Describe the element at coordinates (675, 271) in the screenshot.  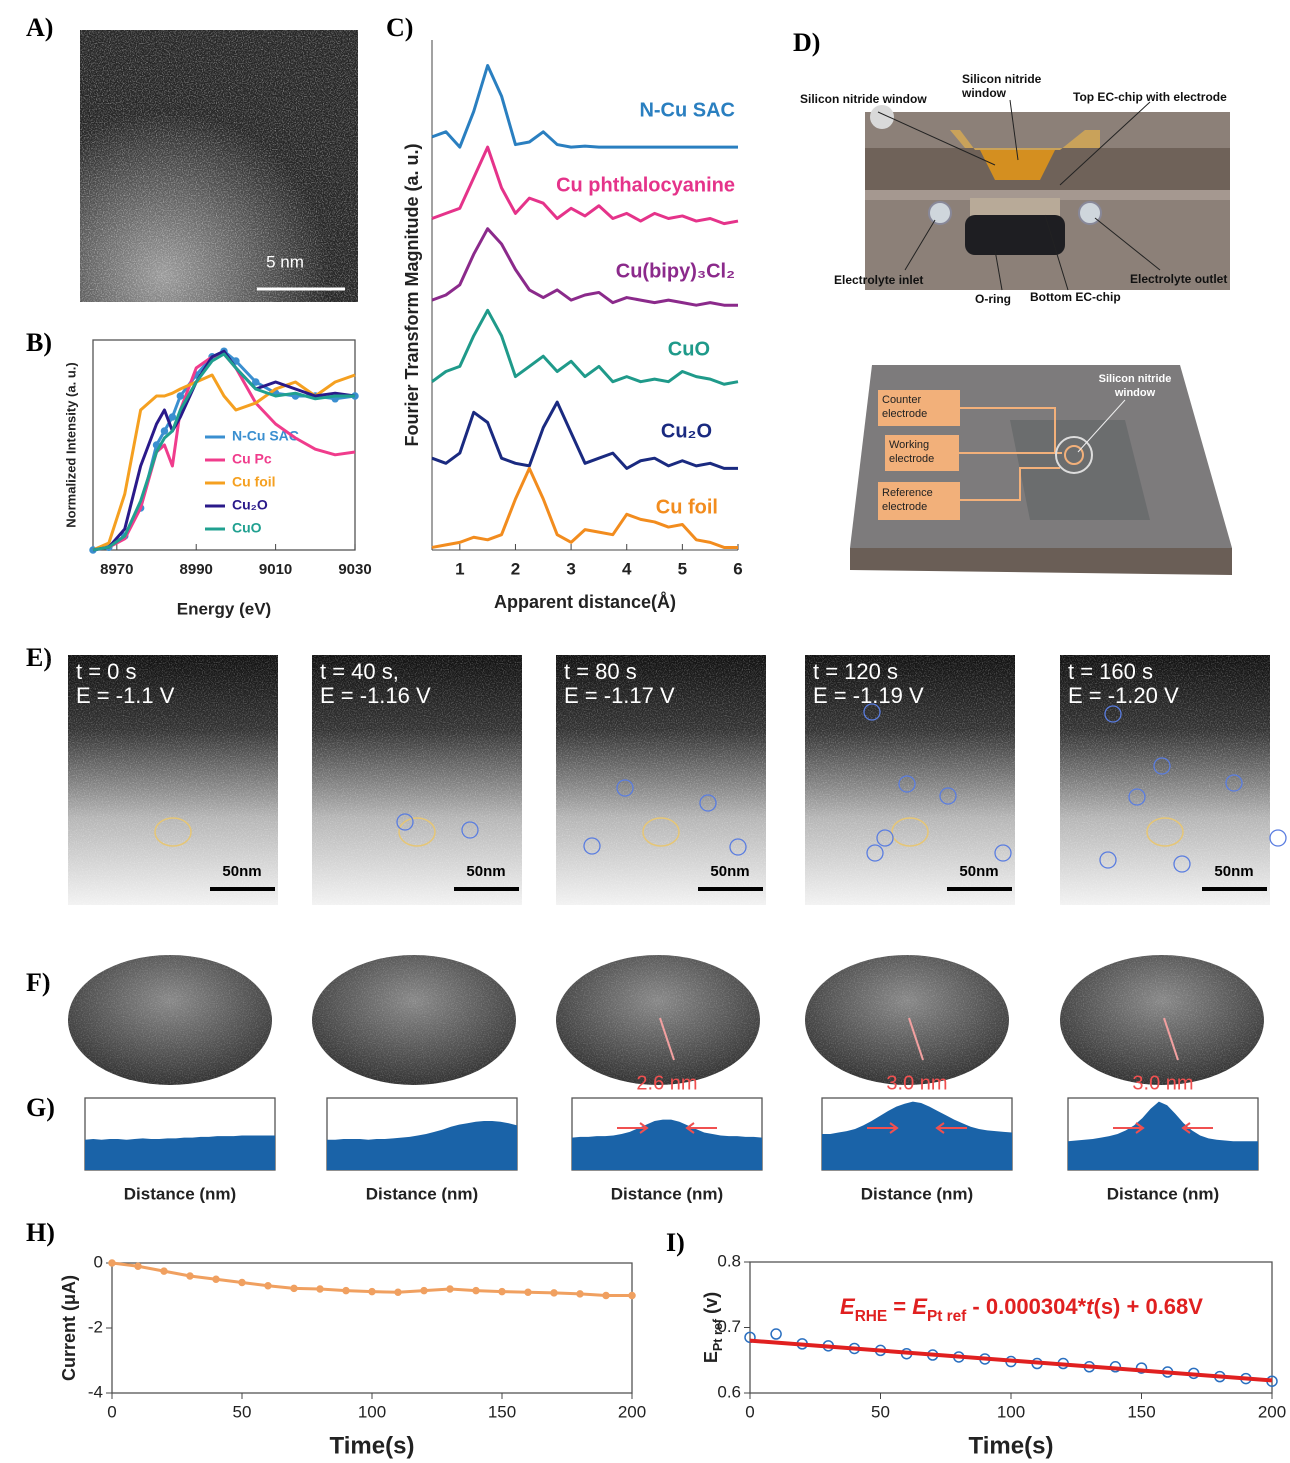
I see `series-label: Cu(bipy)₃Cl₂` at that location.